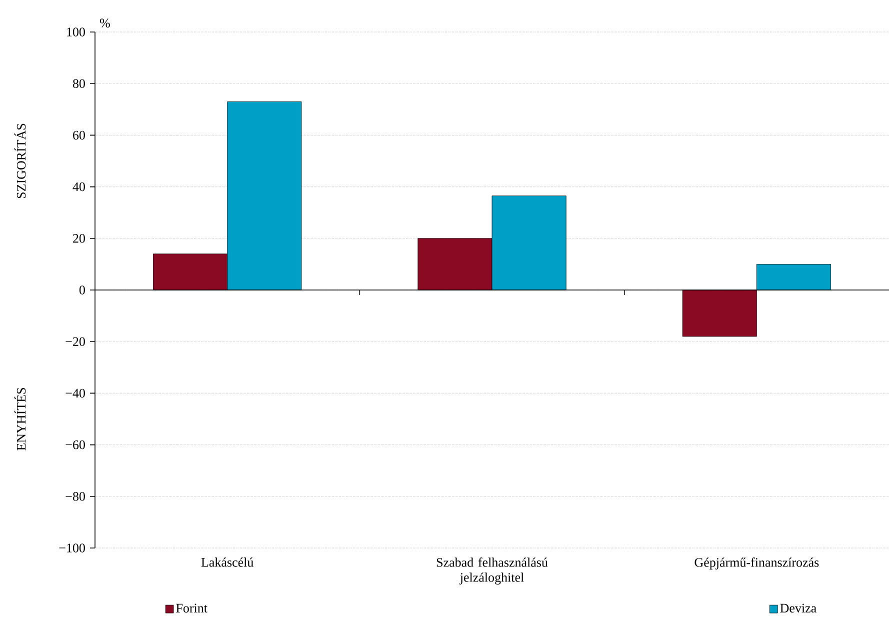  What do you see at coordinates (82, 290) in the screenshot?
I see `y-tick-label: 0` at bounding box center [82, 290].